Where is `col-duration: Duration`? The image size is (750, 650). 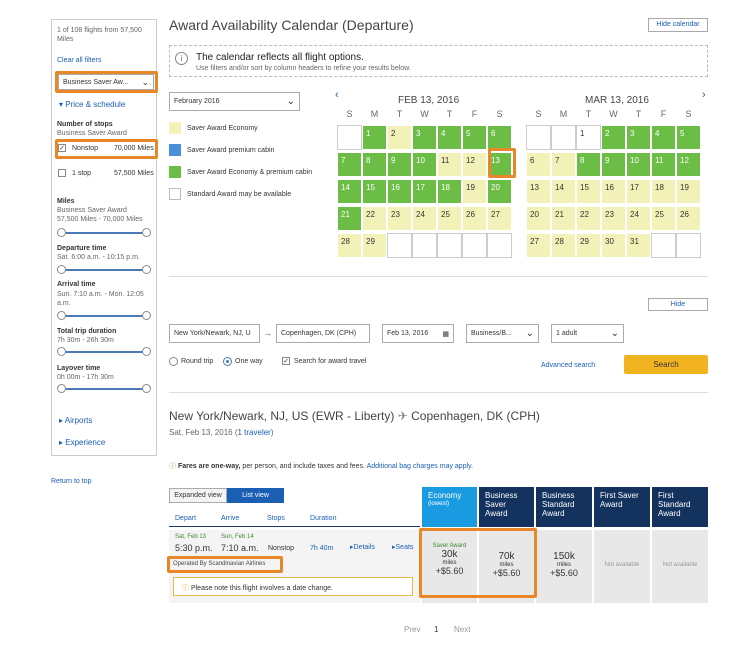 col-duration: Duration is located at coordinates (323, 518).